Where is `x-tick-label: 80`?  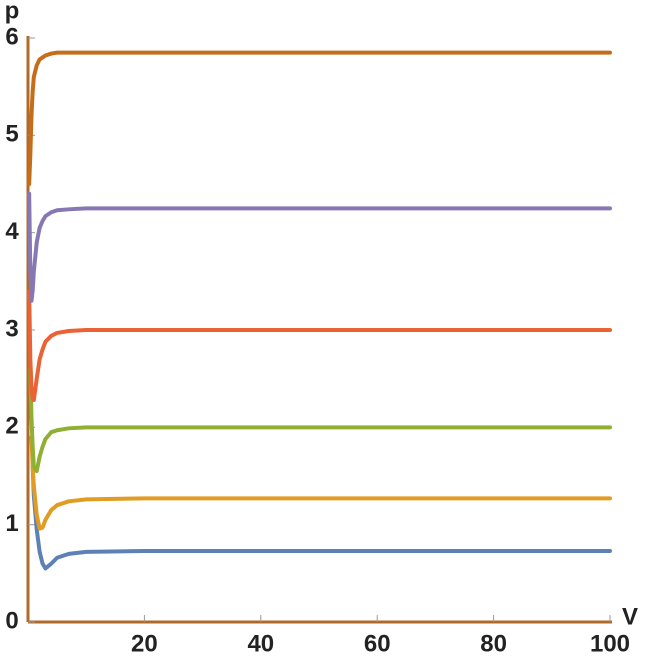
x-tick-label: 80 is located at coordinates (493, 643).